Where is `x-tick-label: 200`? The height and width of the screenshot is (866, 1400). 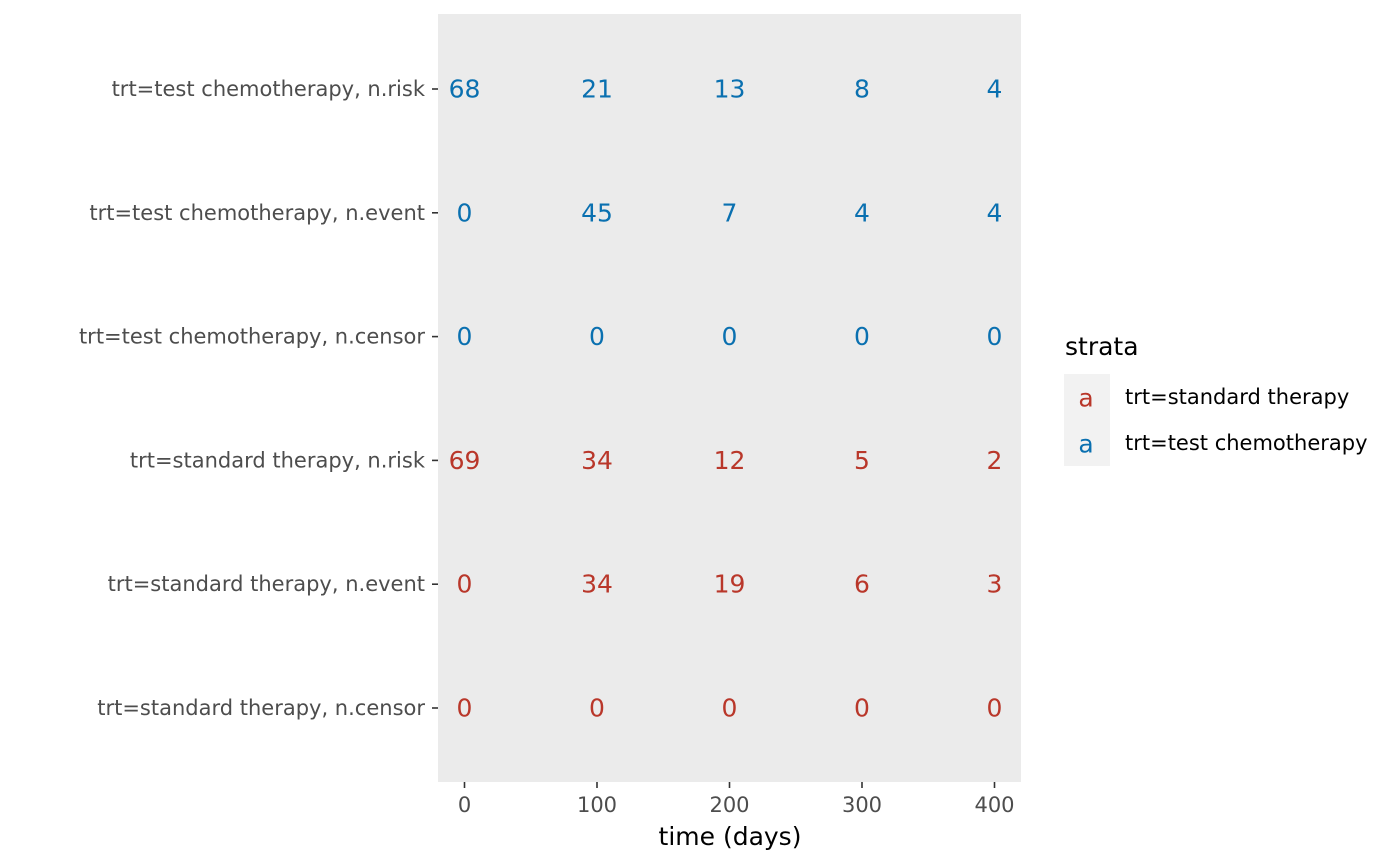
x-tick-label: 200 is located at coordinates (729, 805).